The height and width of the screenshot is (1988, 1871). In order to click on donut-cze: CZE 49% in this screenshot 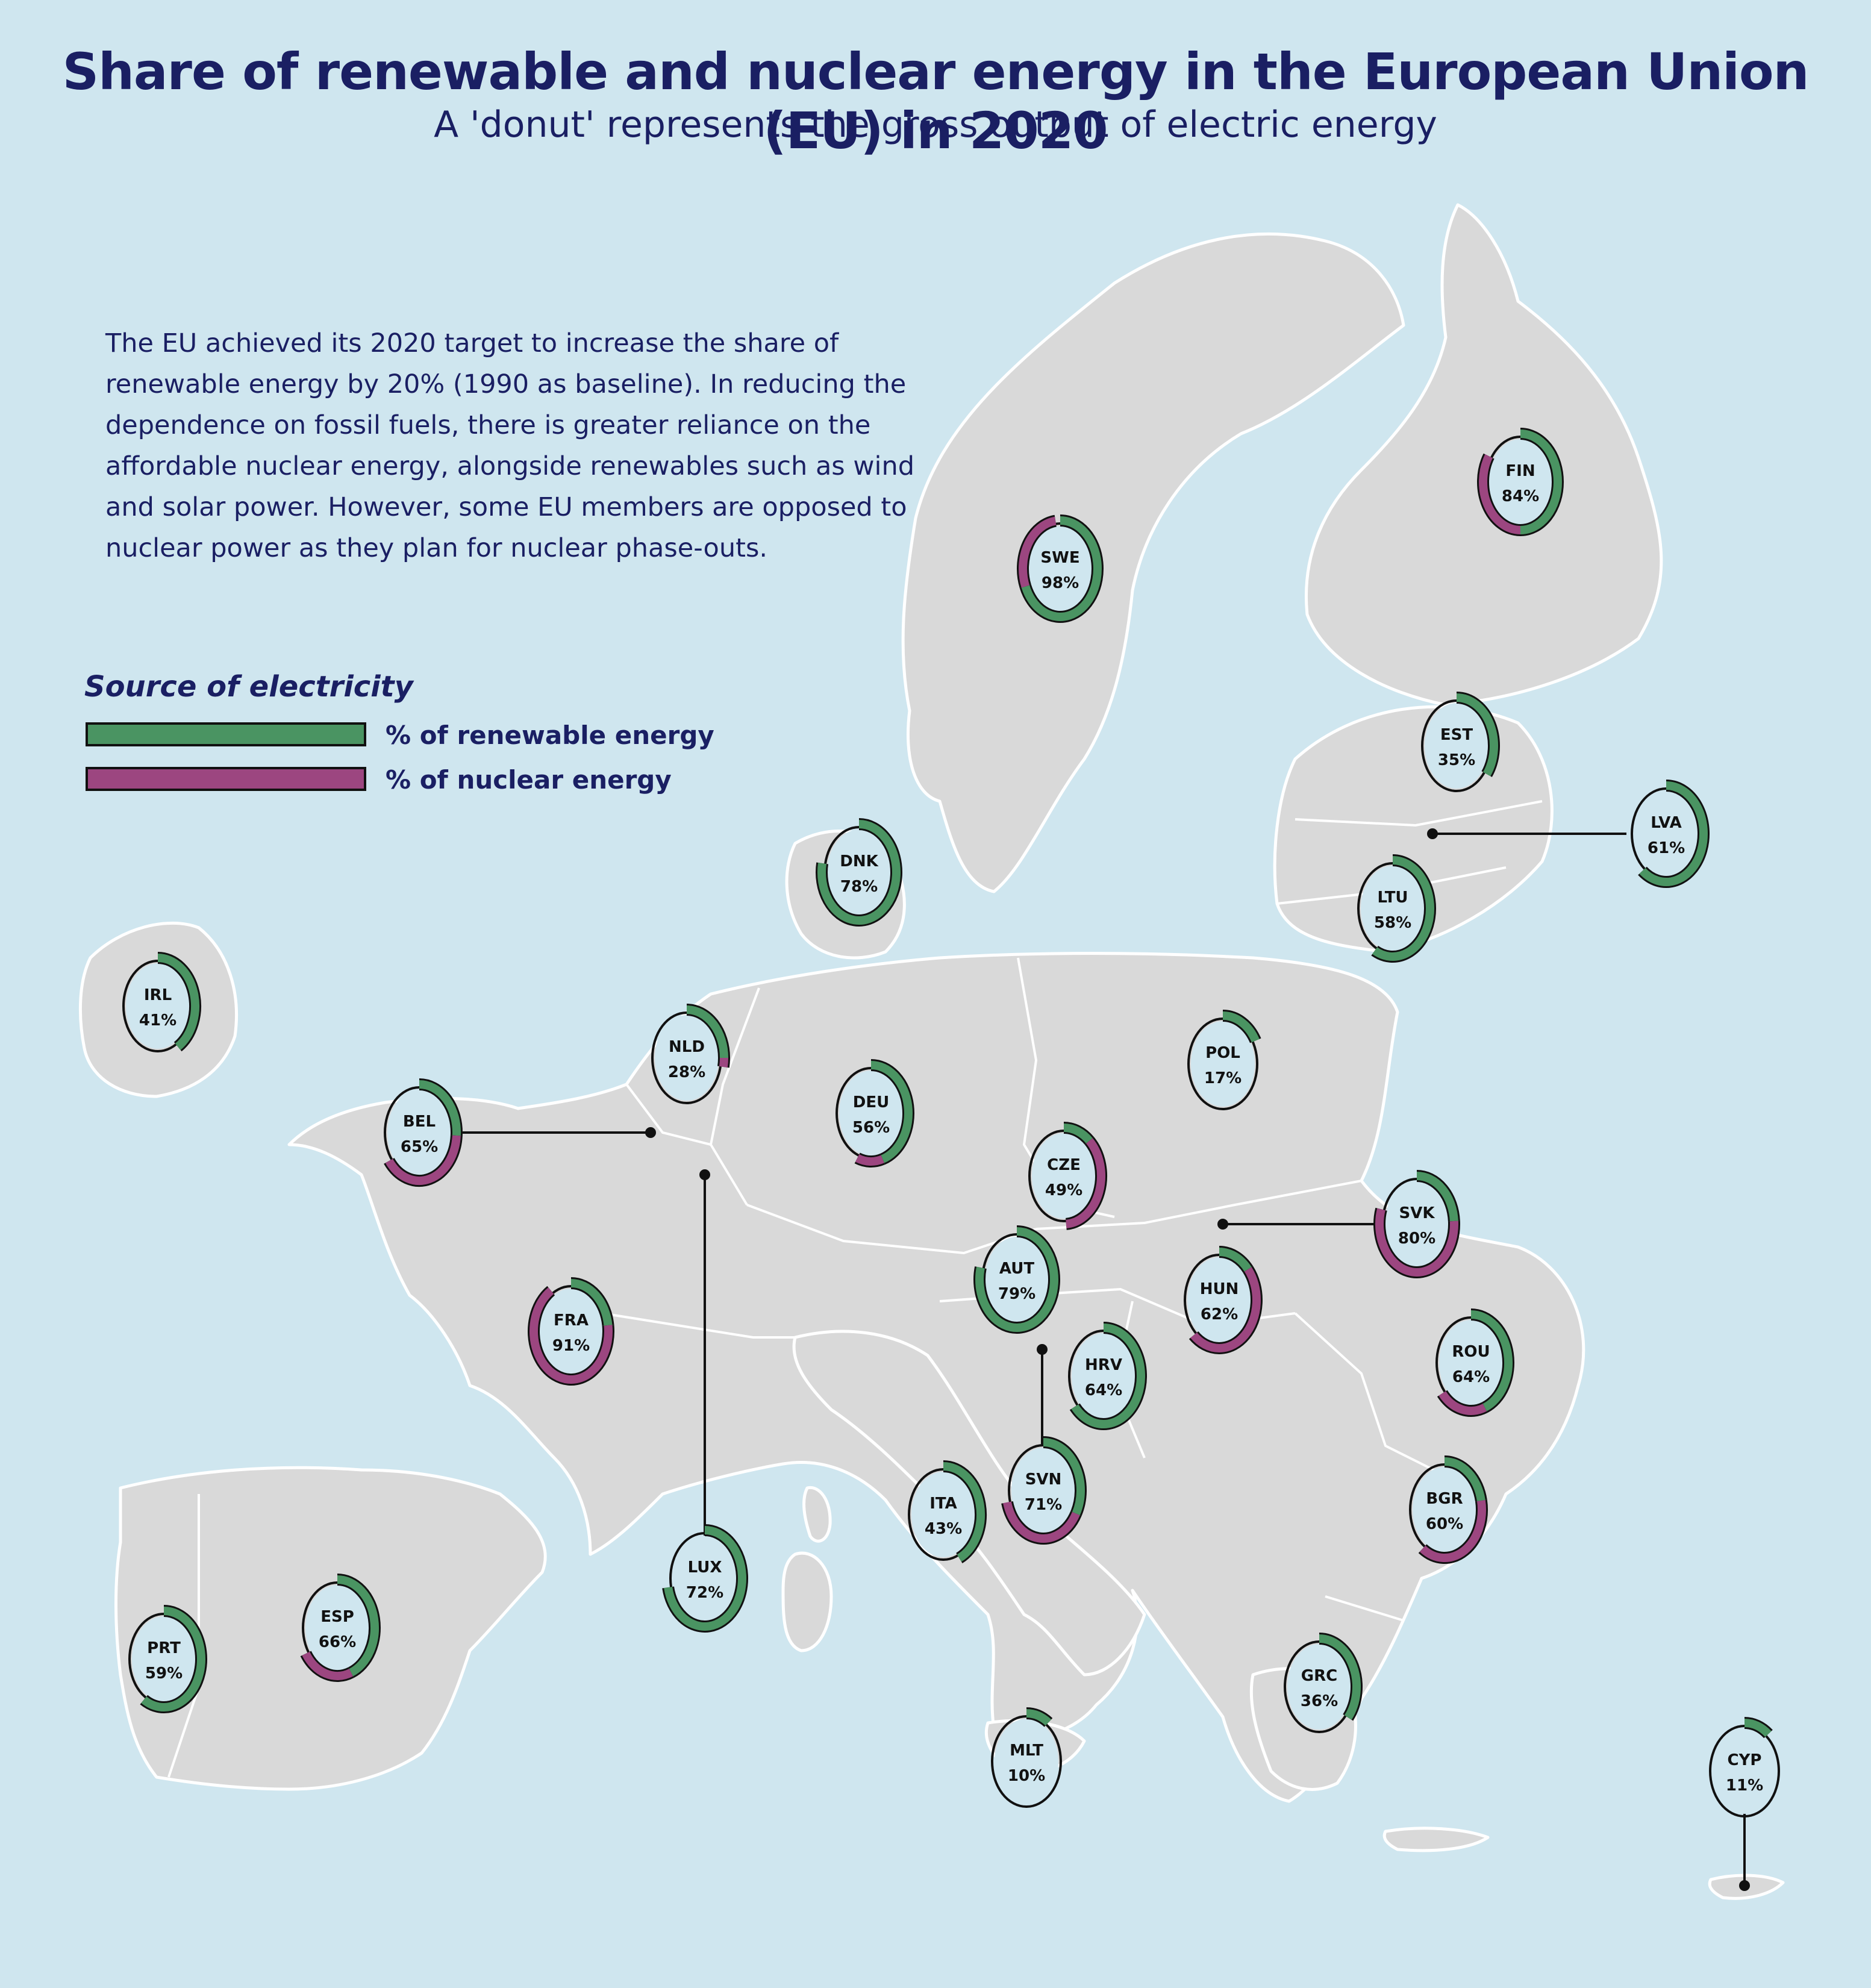, I will do `click(1067, 1176)`.